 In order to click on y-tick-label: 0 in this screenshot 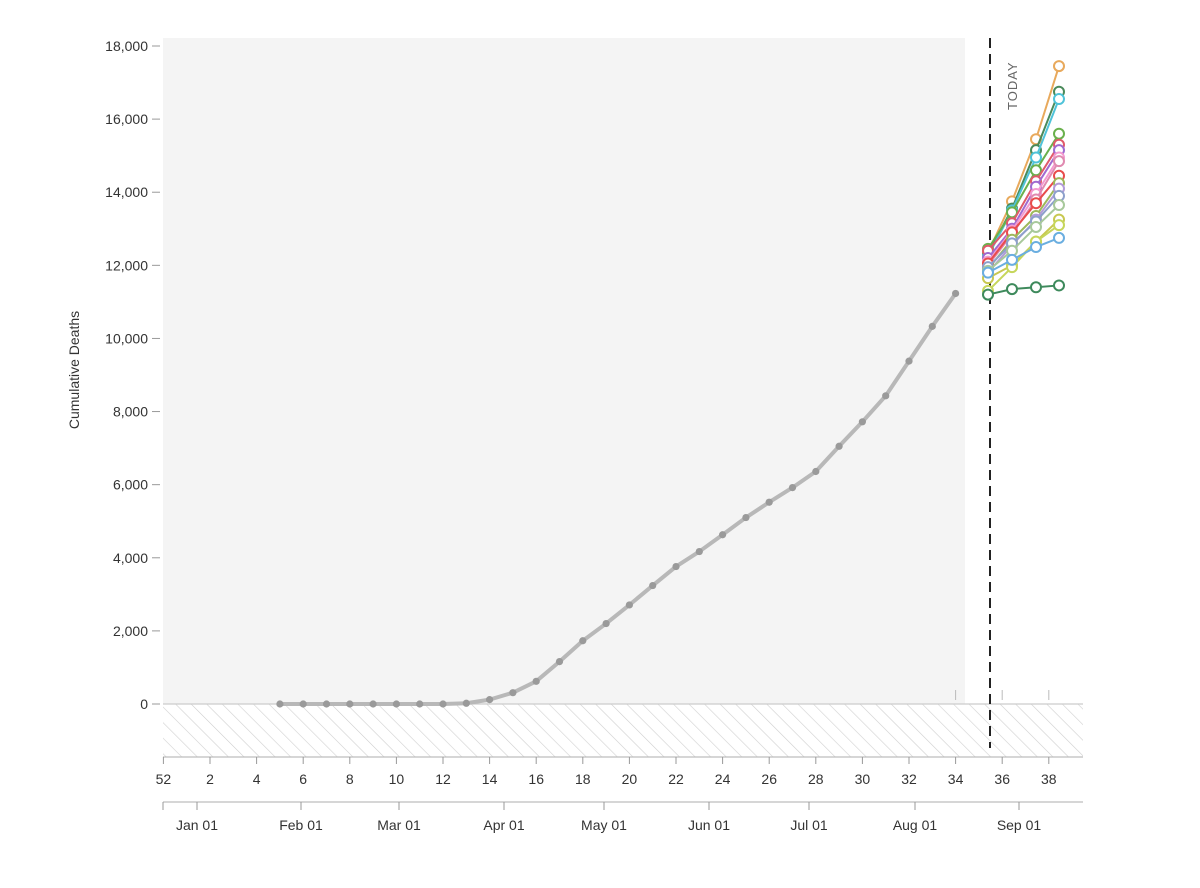, I will do `click(144, 704)`.